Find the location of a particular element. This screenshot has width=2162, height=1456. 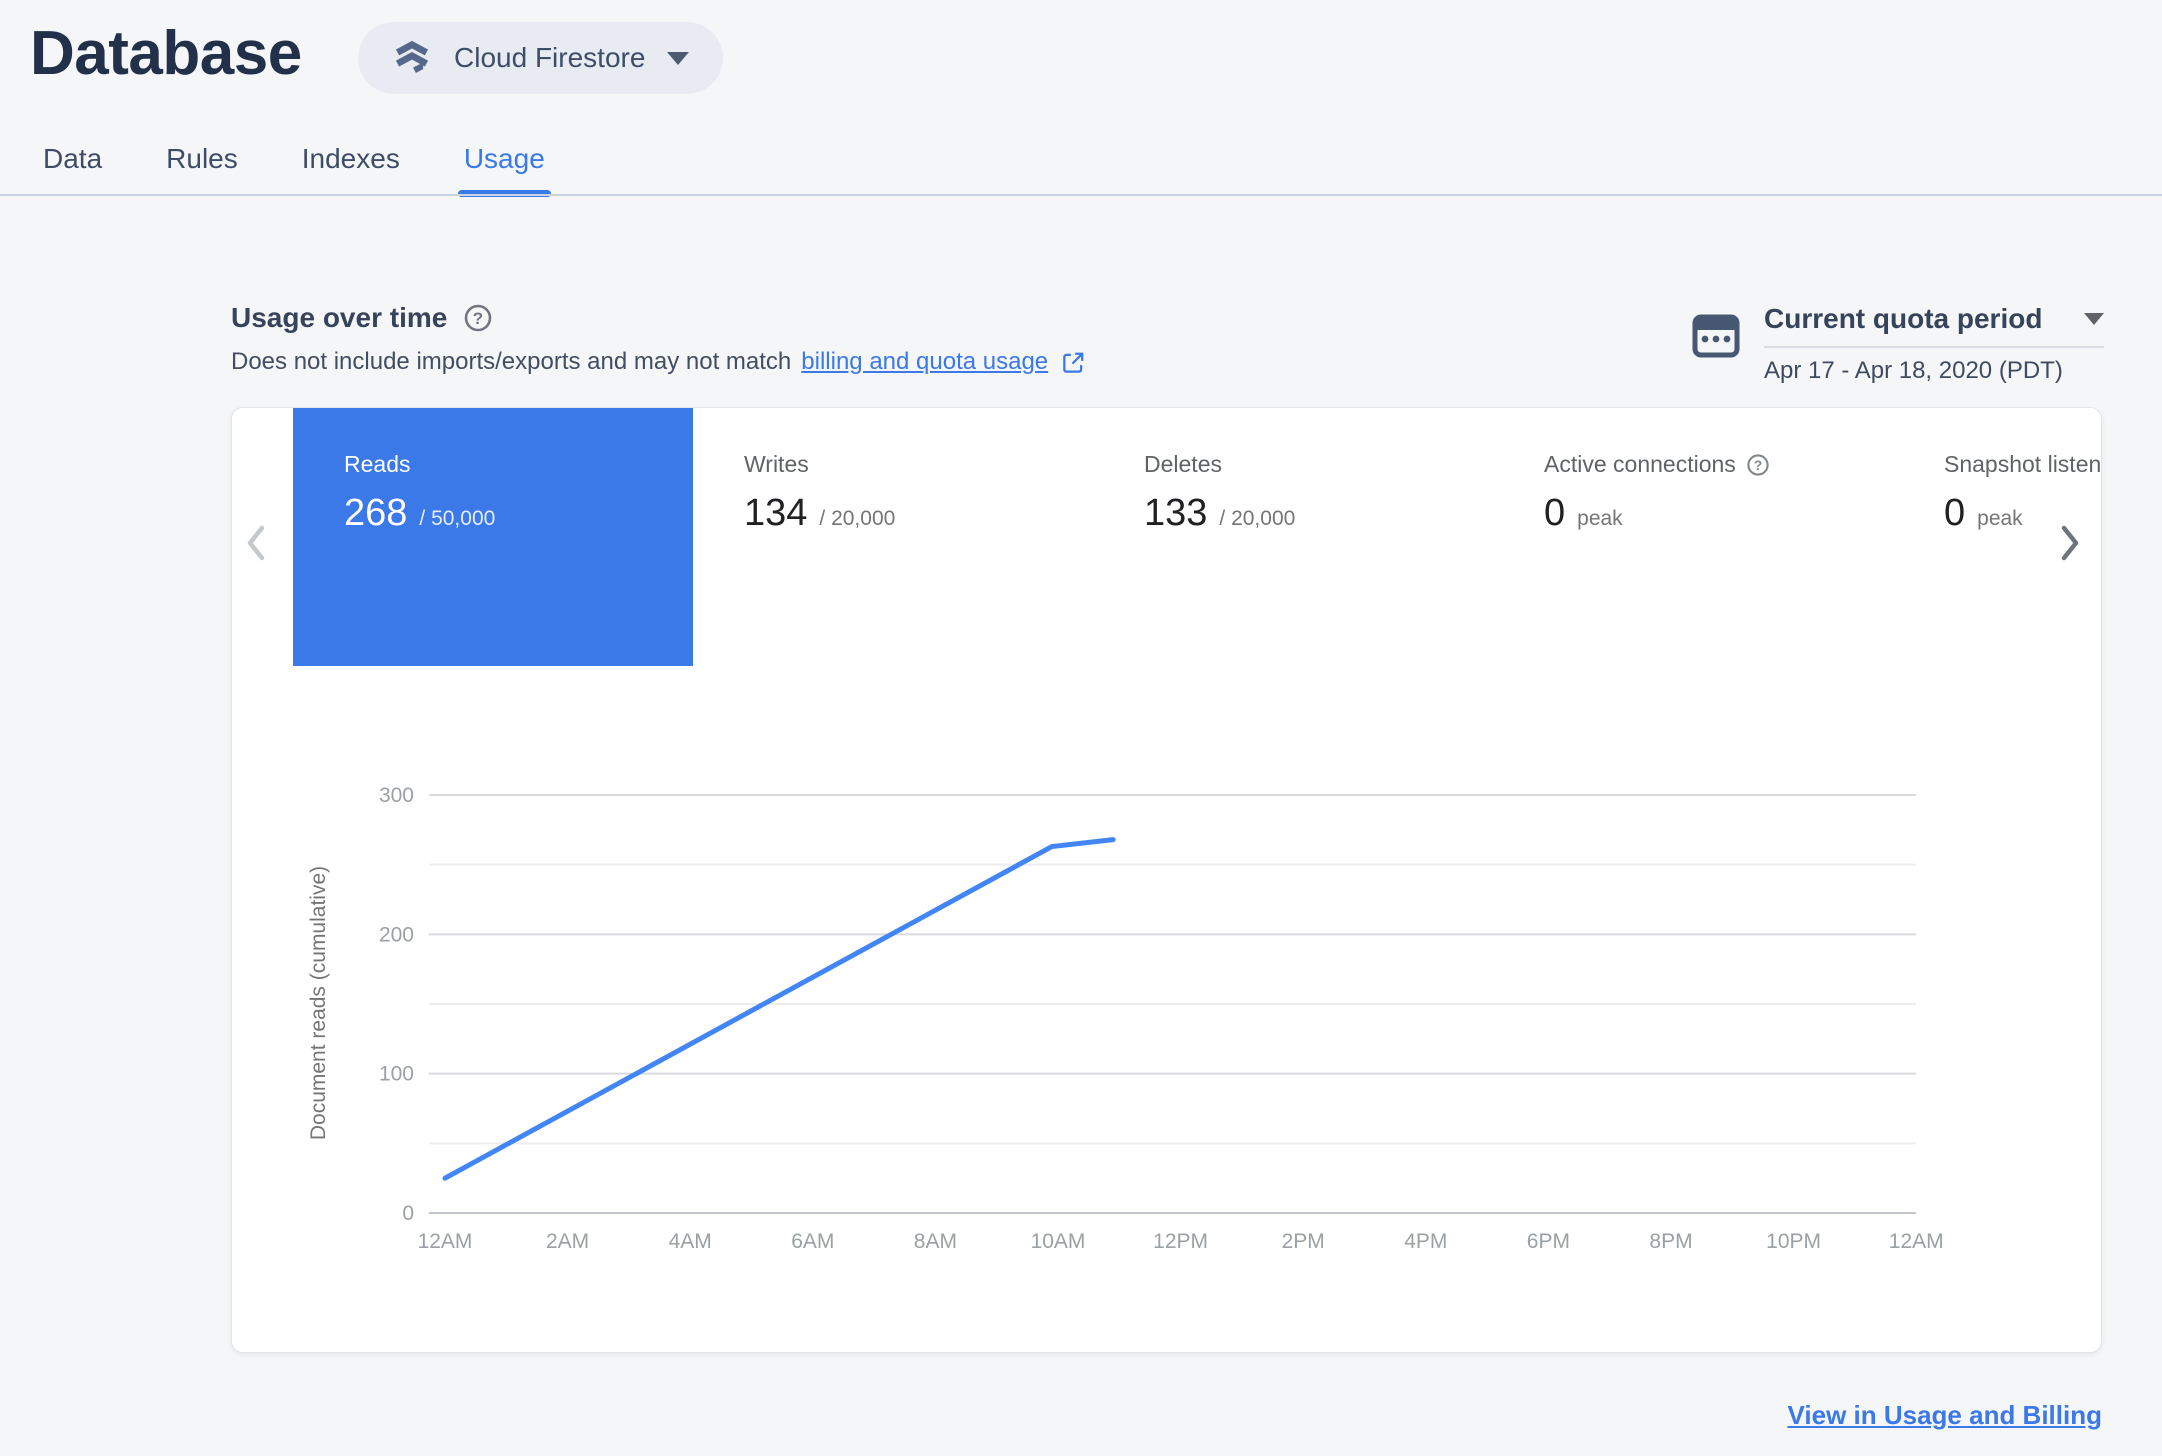

firestore-icon is located at coordinates (412, 58).